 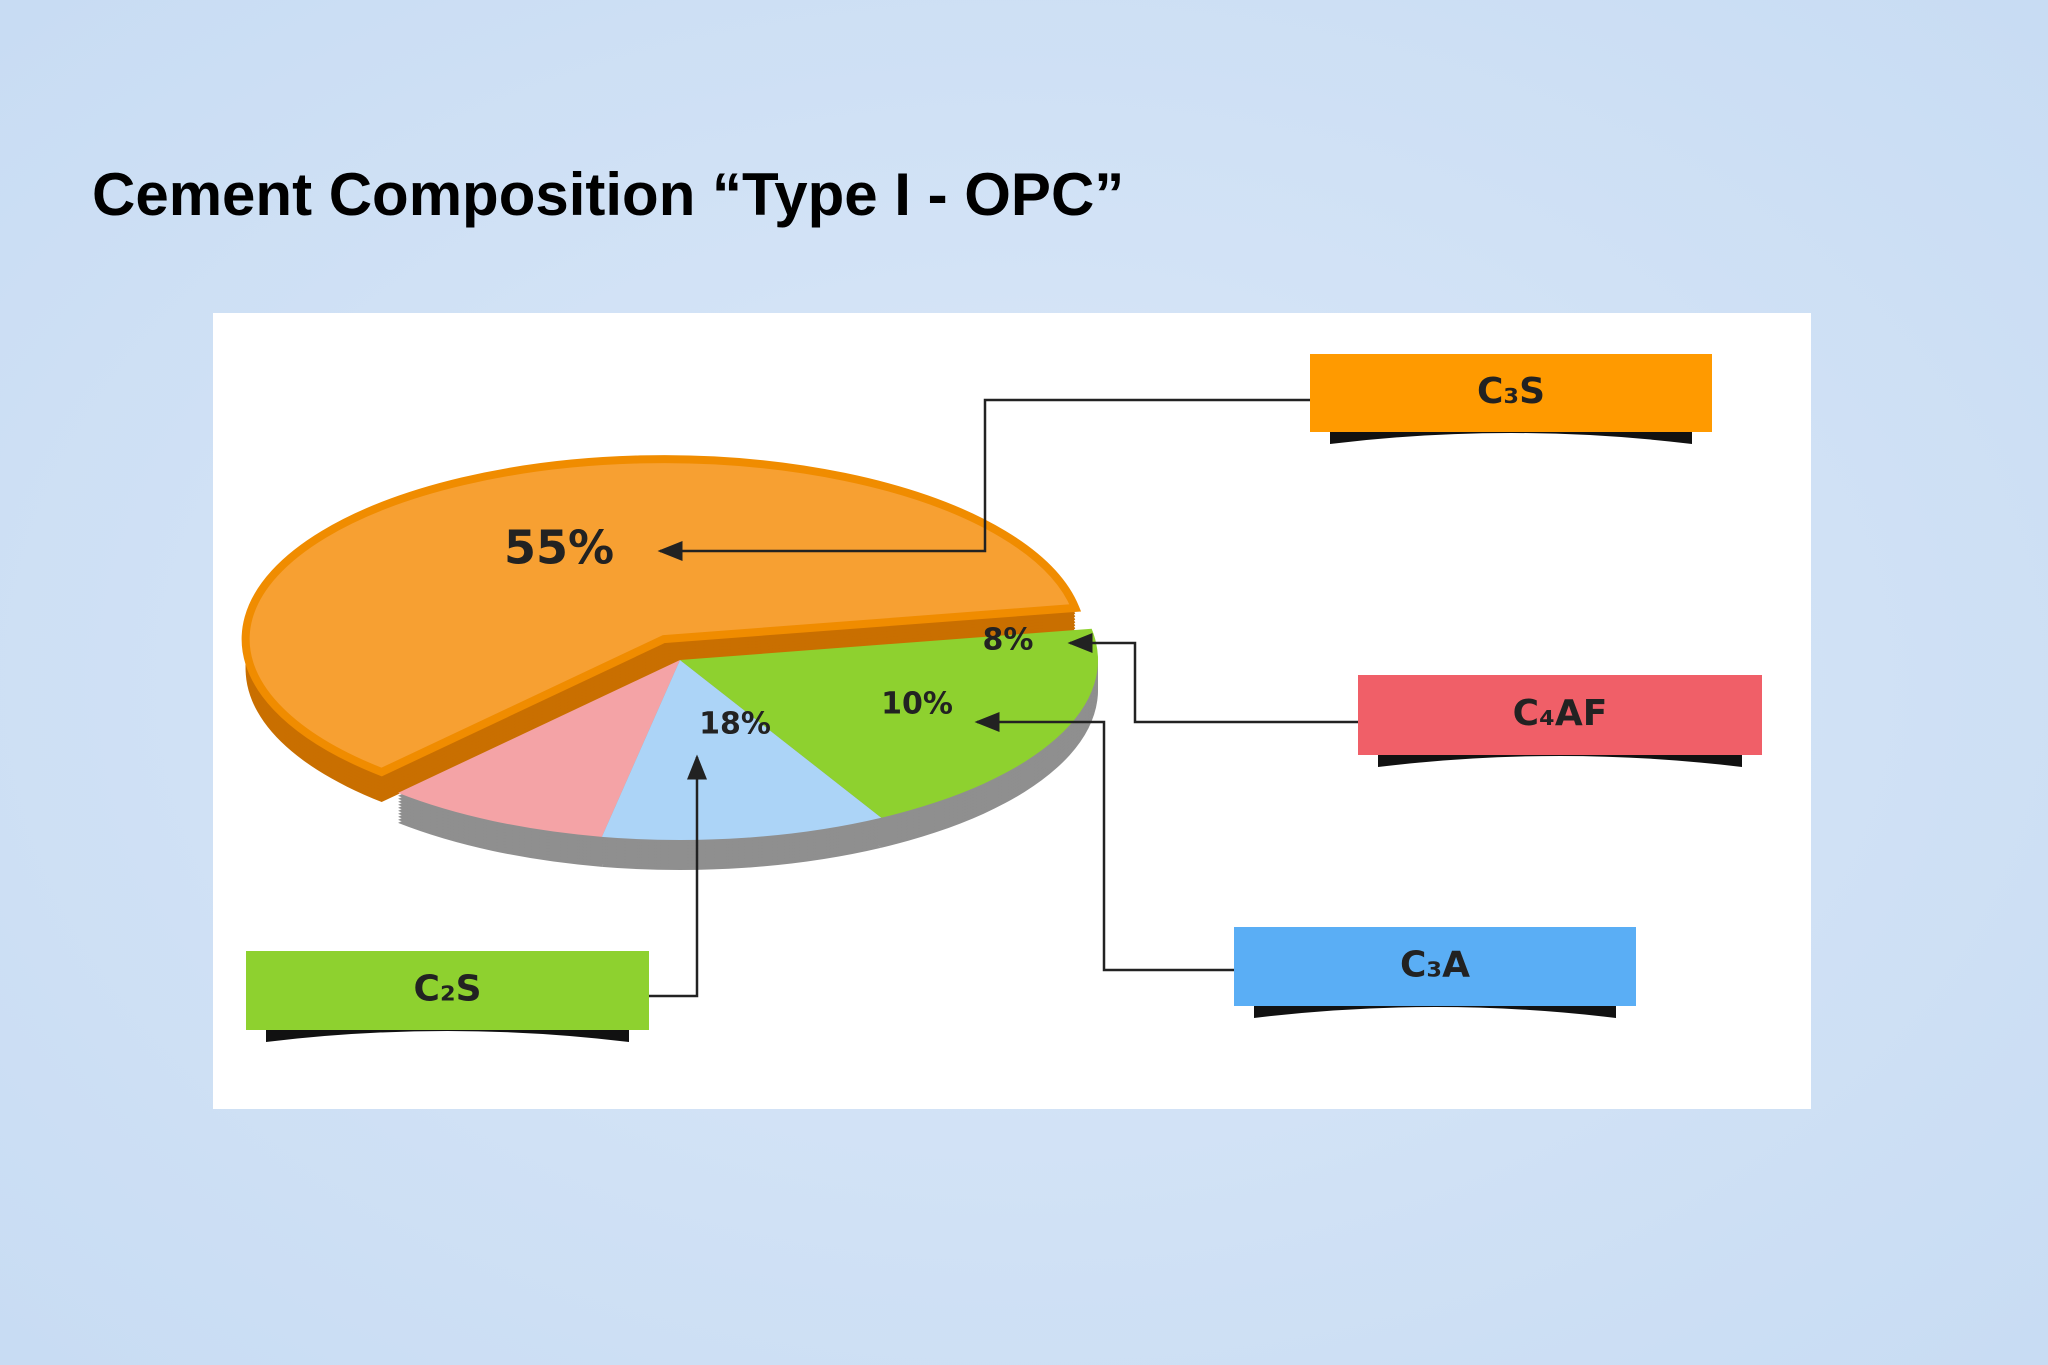 I want to click on legend-label: C₄AF, so click(x=1560, y=713).